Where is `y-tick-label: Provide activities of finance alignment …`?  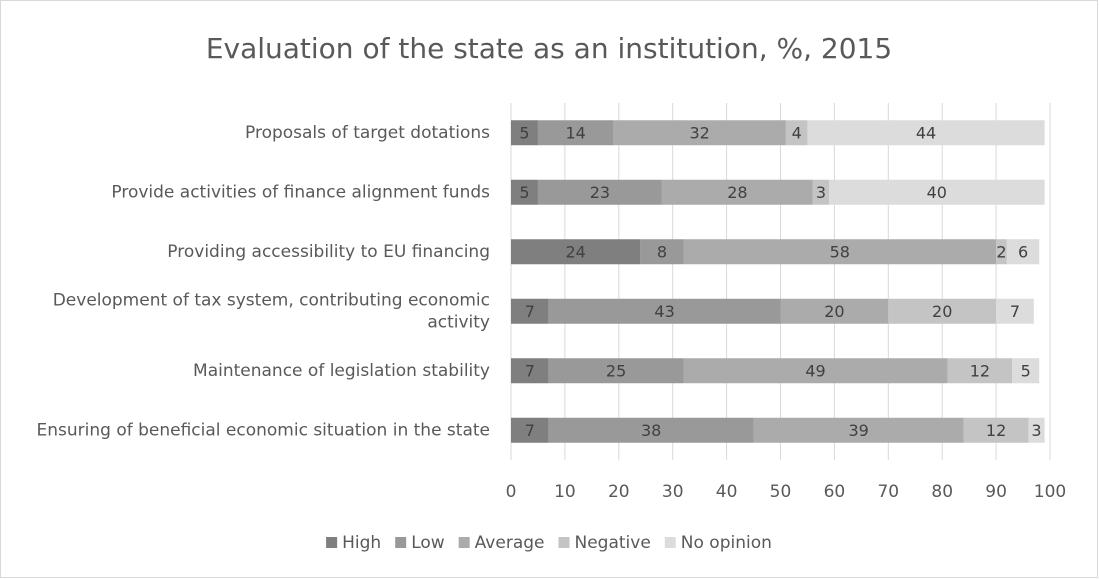 y-tick-label: Provide activities of finance alignment … is located at coordinates (300, 192).